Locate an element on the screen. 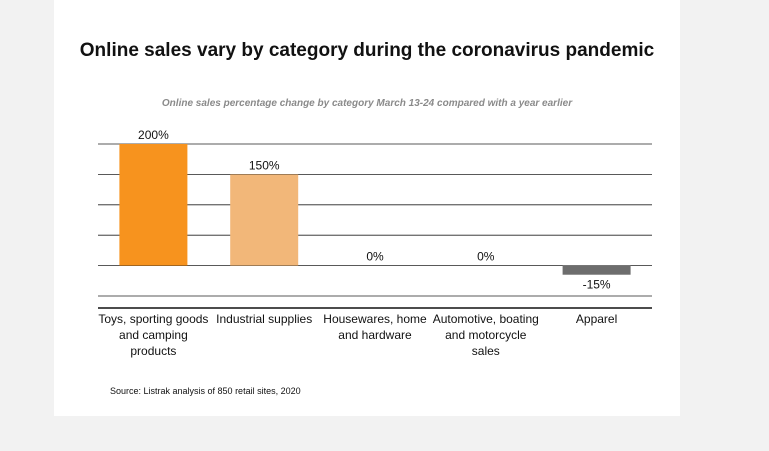 This screenshot has height=451, width=769. data-label: 200% is located at coordinates (153, 135).